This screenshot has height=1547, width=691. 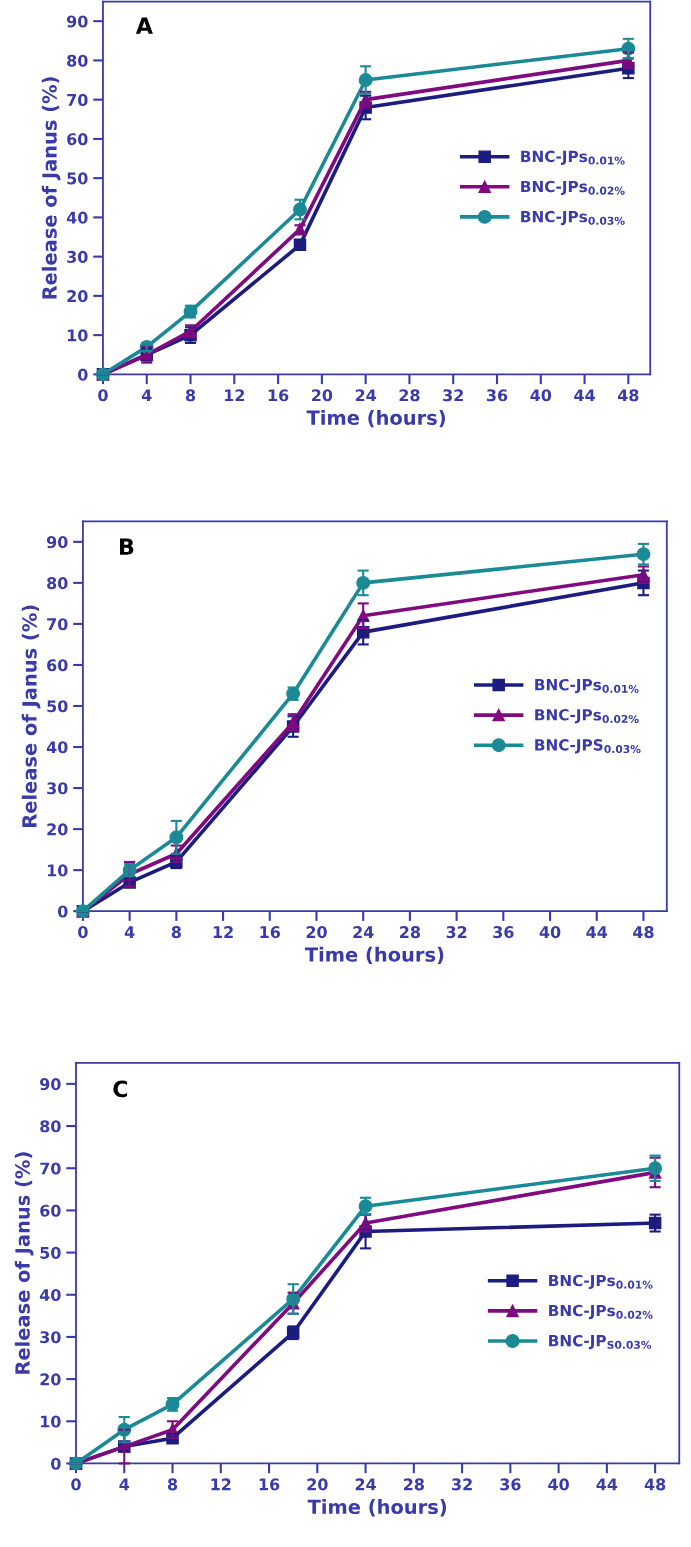 I want to click on x-tick-label: 0, so click(x=103, y=395).